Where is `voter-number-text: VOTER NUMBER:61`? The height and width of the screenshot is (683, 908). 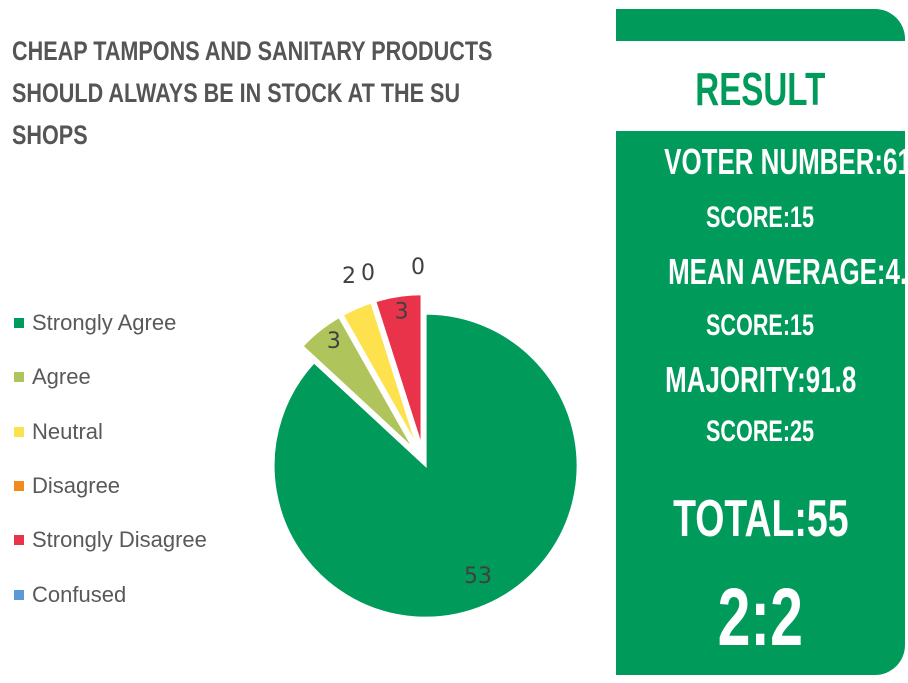
voter-number-text: VOTER NUMBER:61 is located at coordinates (786, 161).